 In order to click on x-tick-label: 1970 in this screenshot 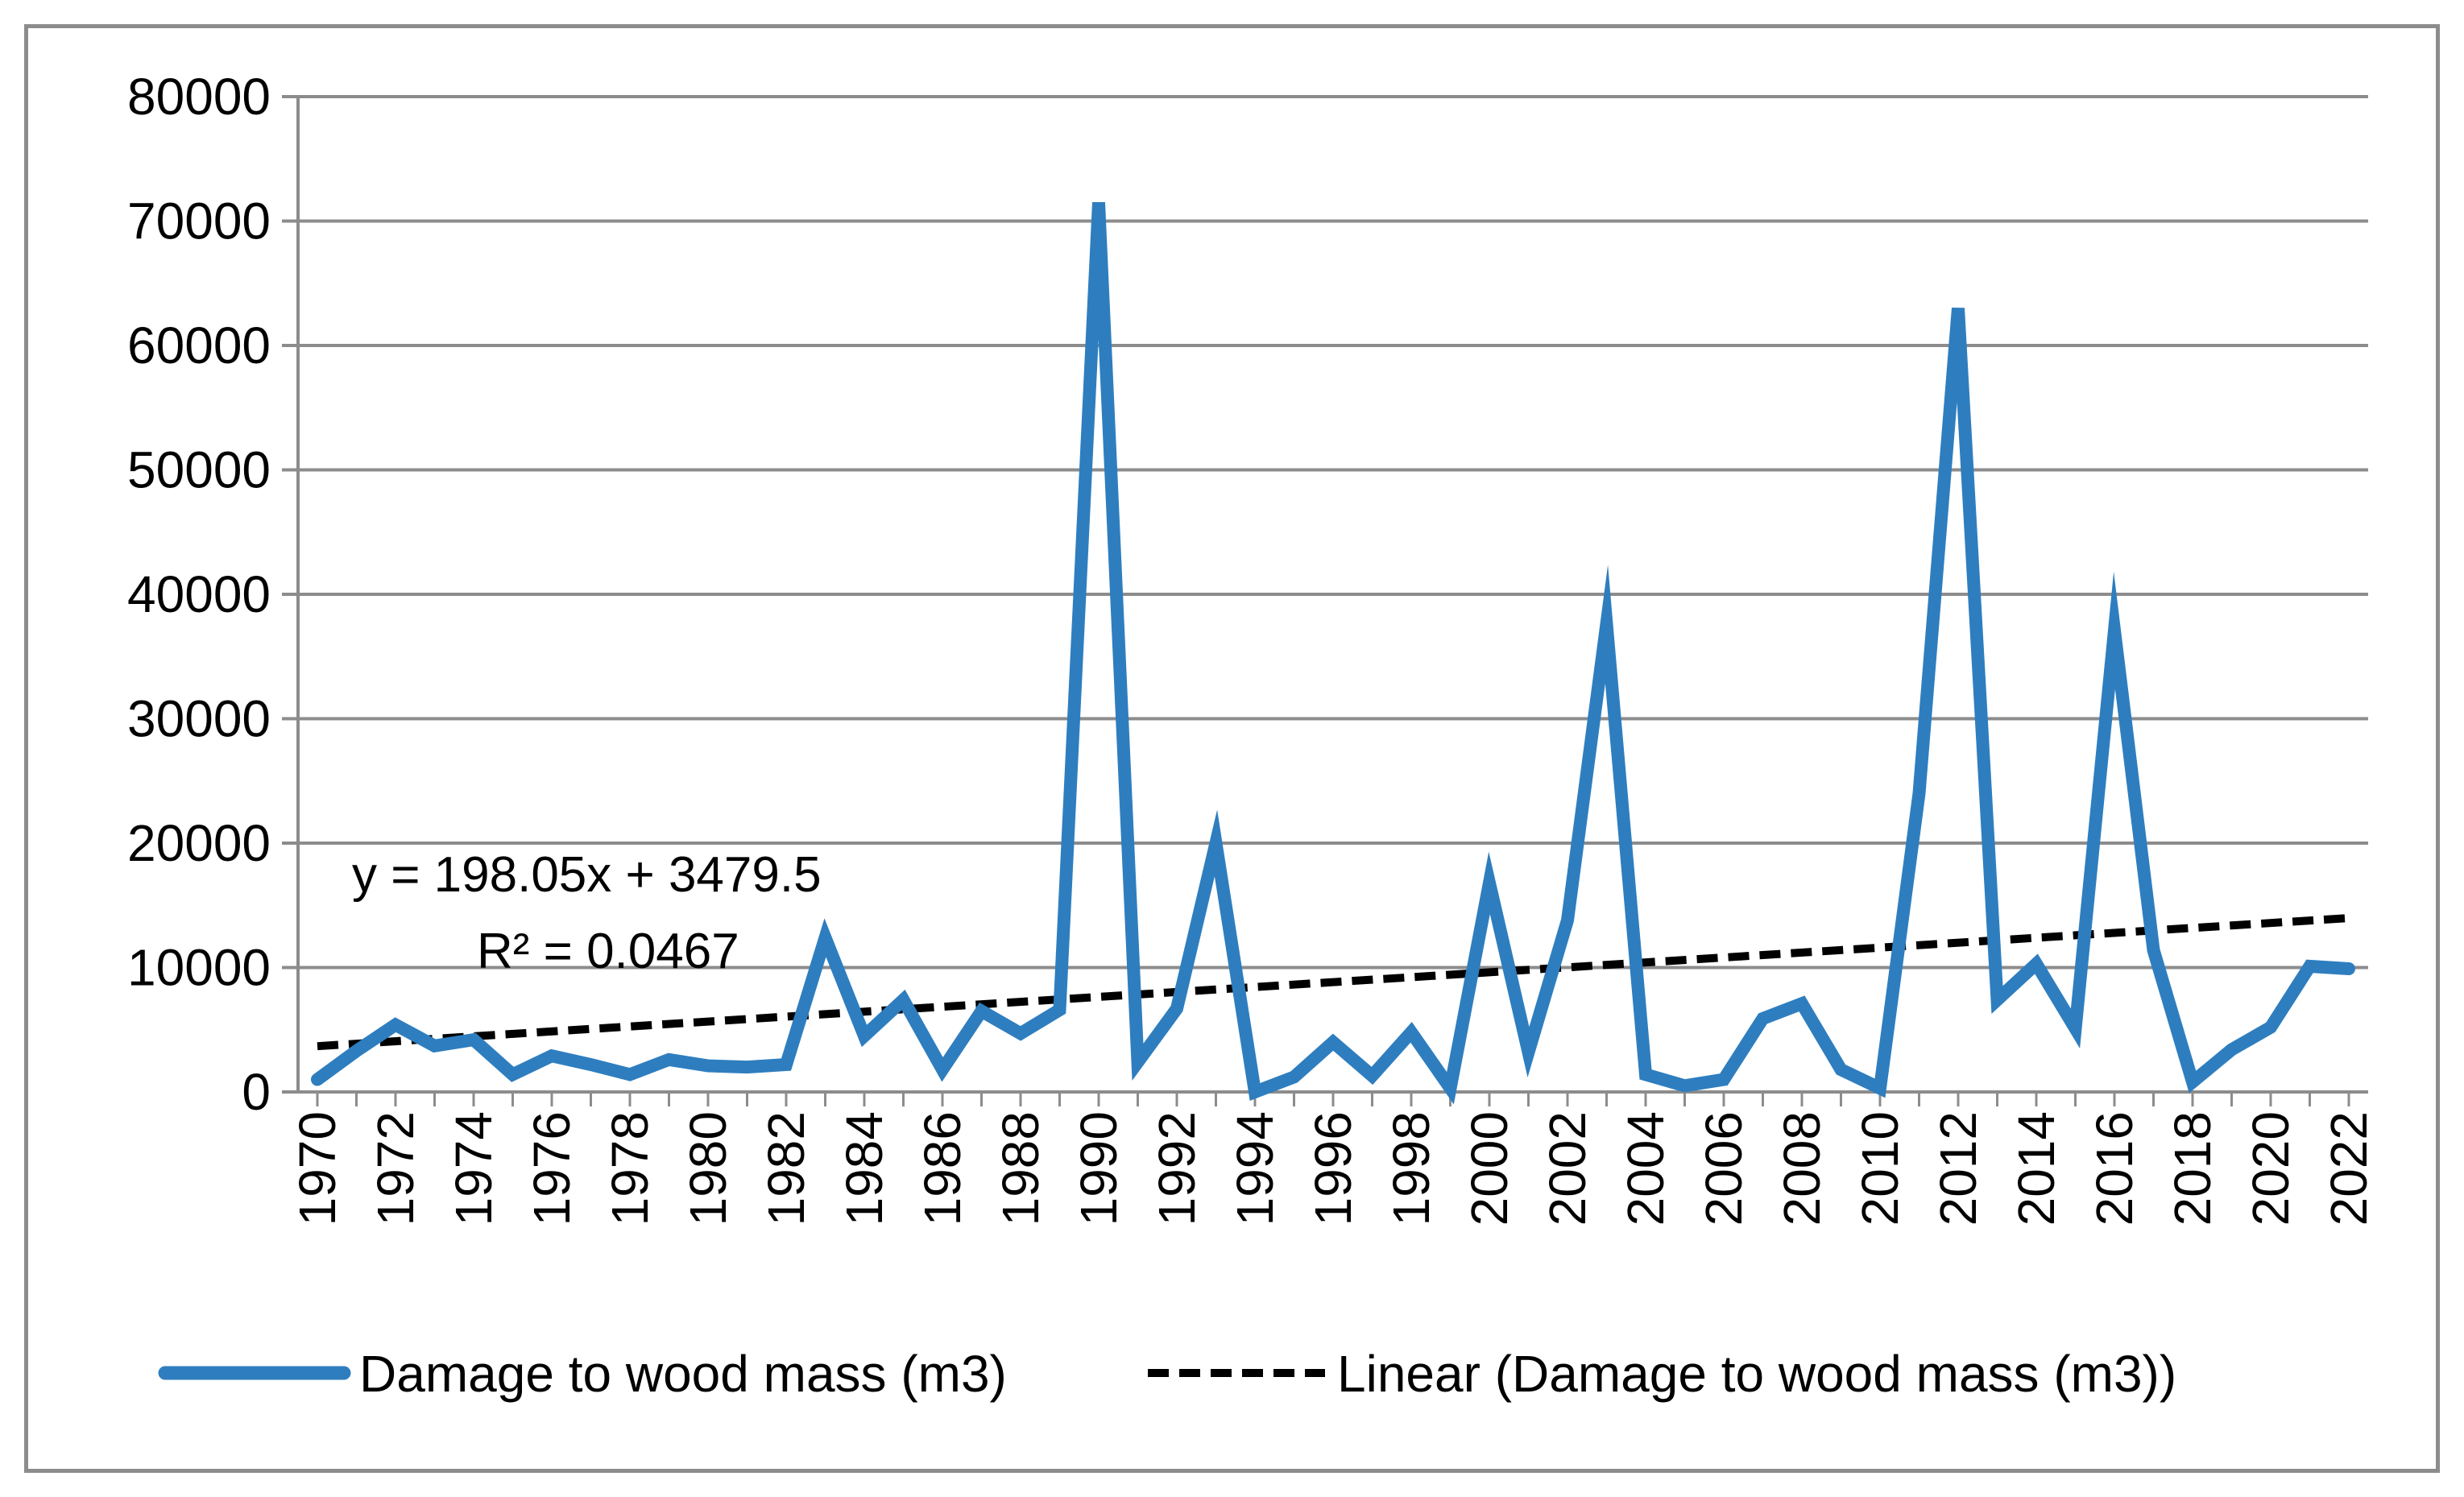, I will do `click(317, 1168)`.